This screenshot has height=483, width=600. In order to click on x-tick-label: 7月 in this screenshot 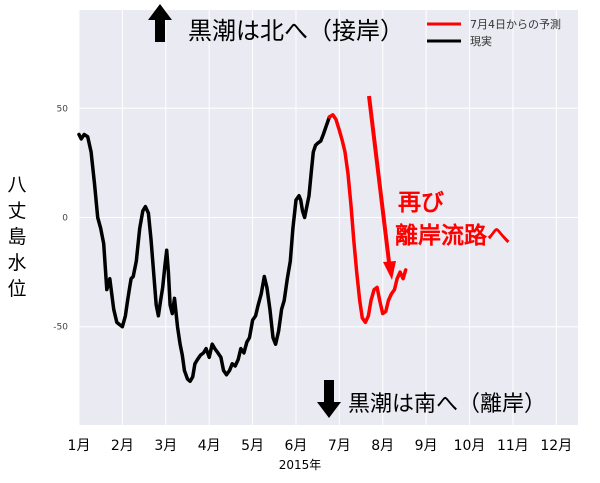, I will do `click(339, 446)`.